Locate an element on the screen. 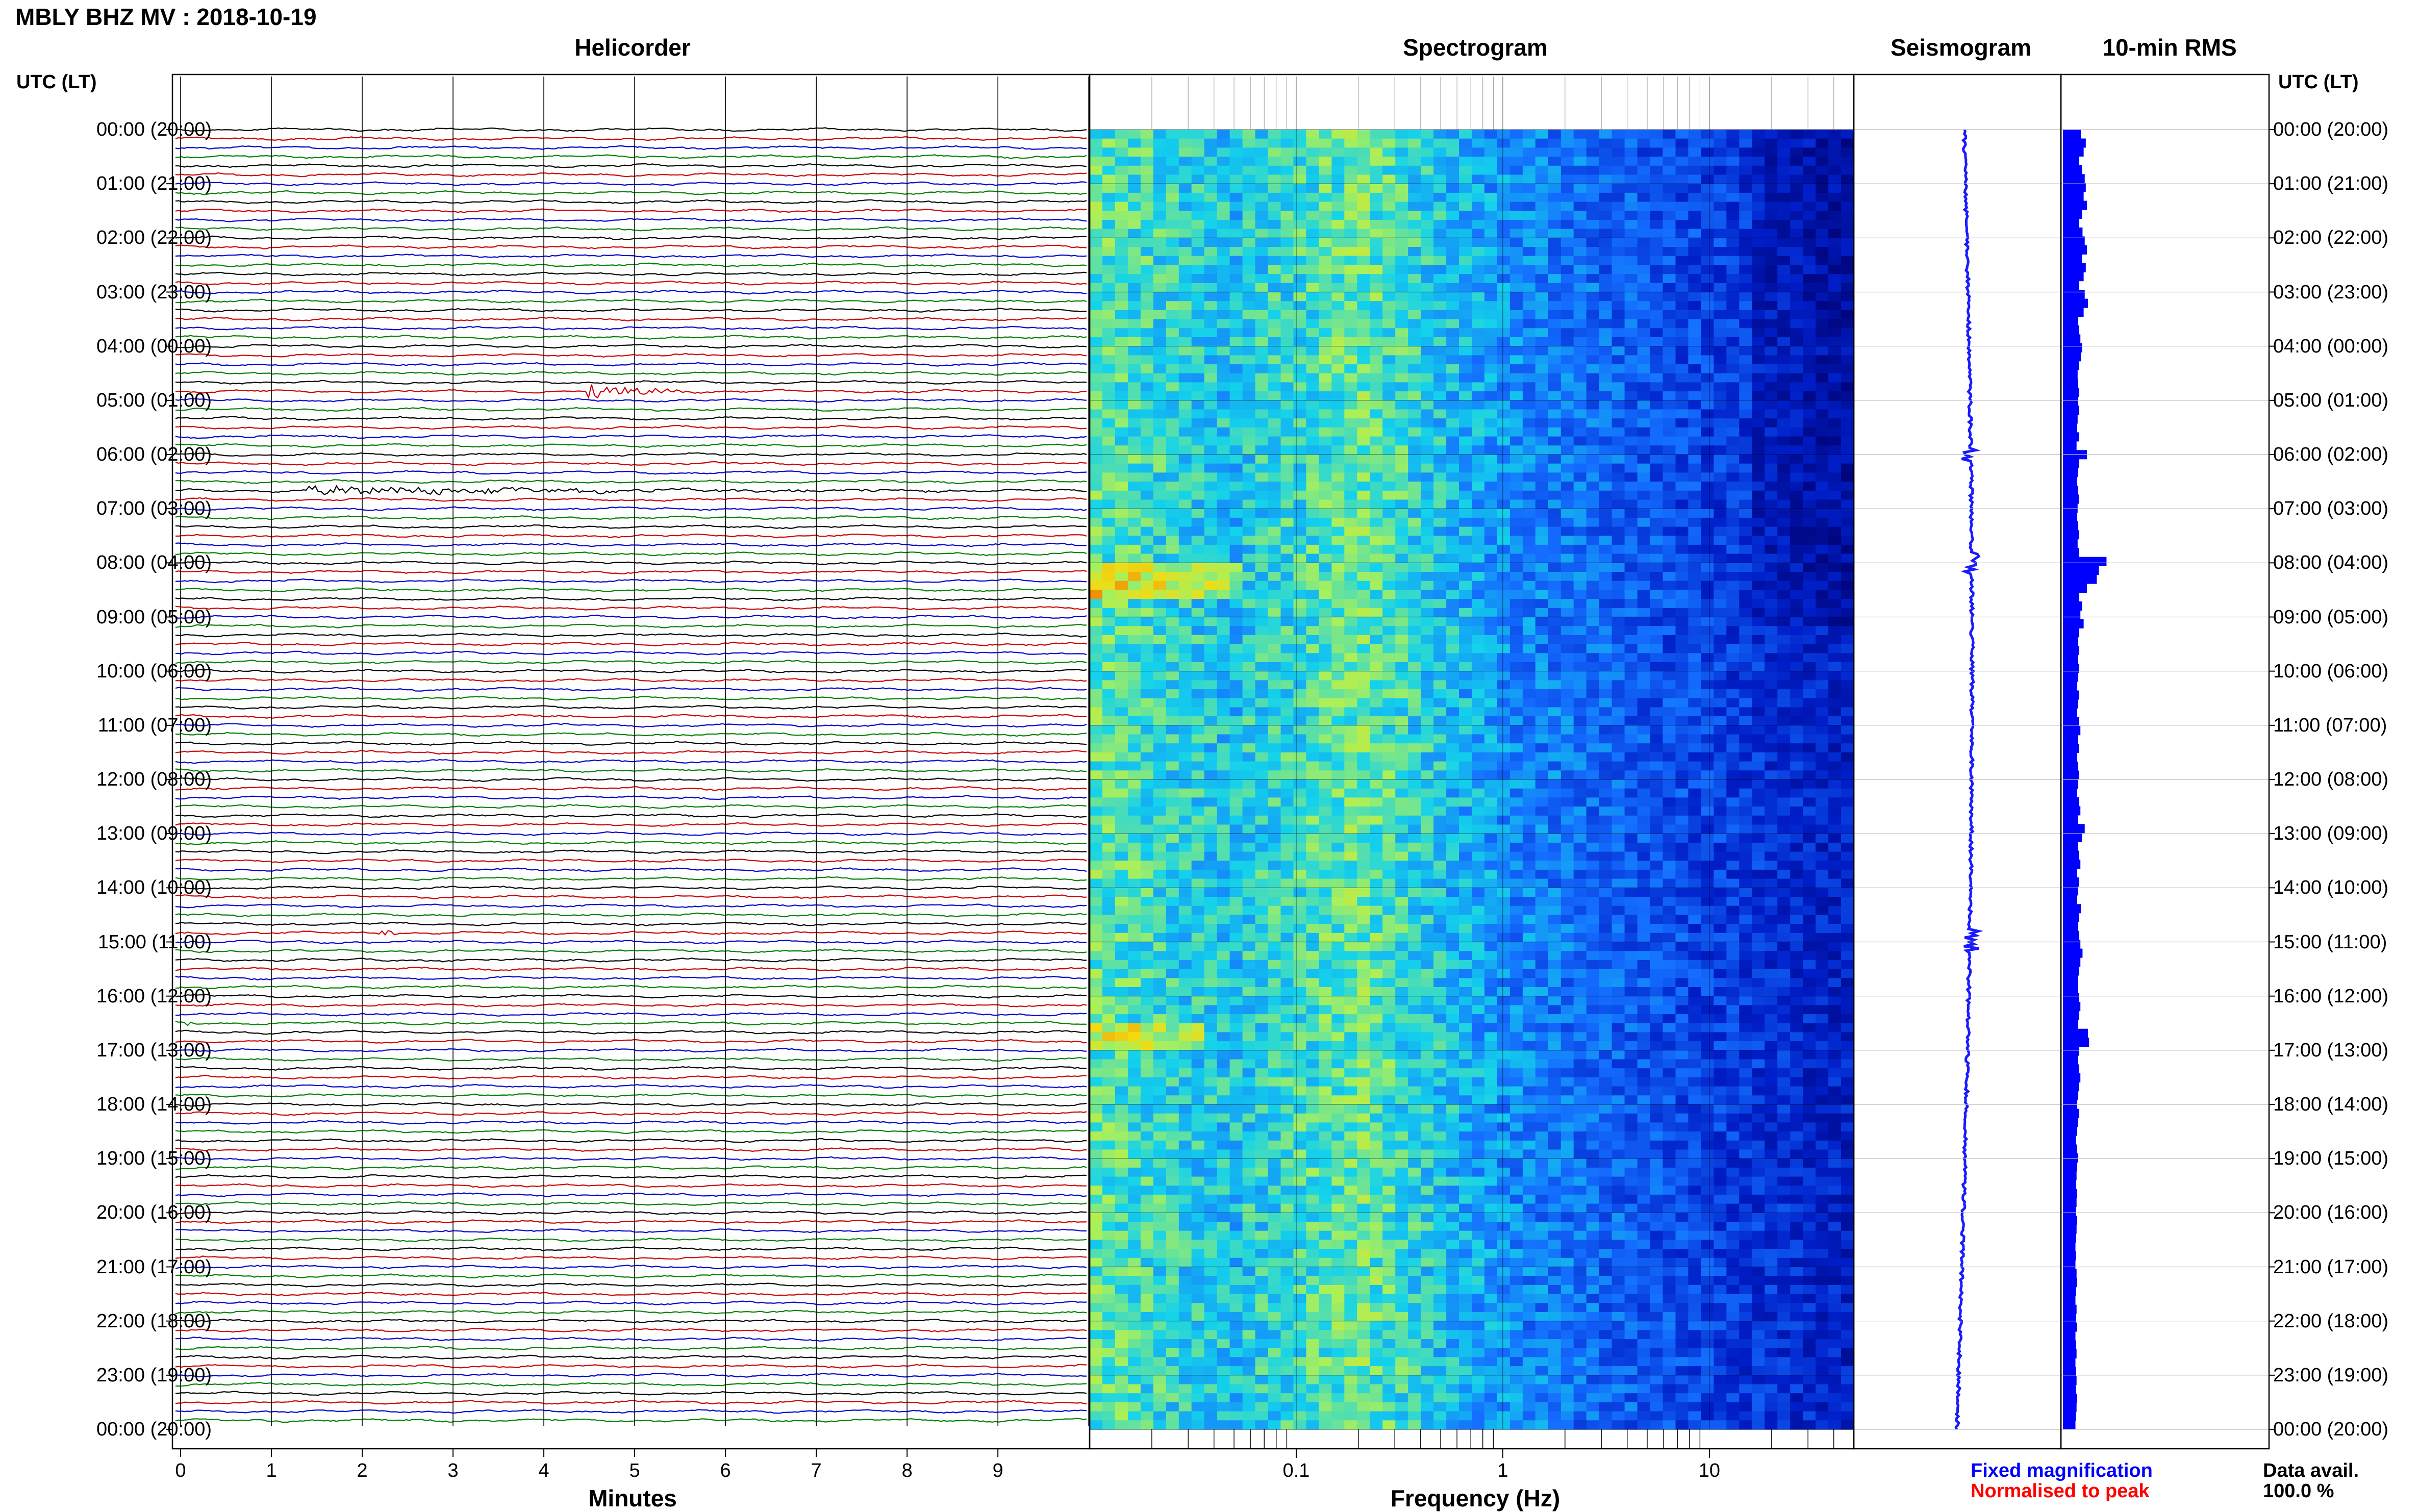 The width and height of the screenshot is (2418, 1512). time-label-right: 21:00 (17:00) is located at coordinates (2331, 1267).